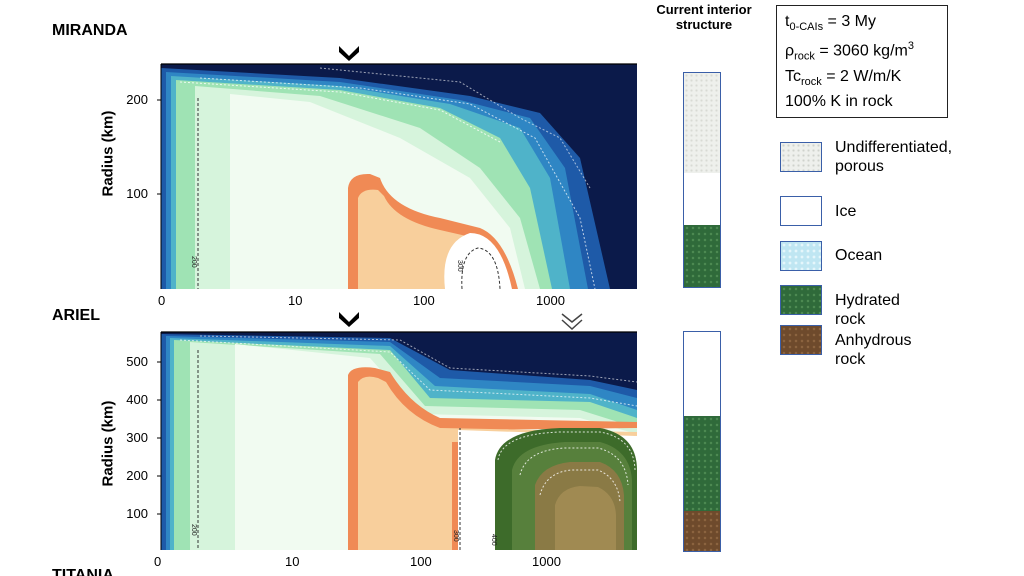  I want to click on interior-structure-title: Current interior structure, so click(704, 17).